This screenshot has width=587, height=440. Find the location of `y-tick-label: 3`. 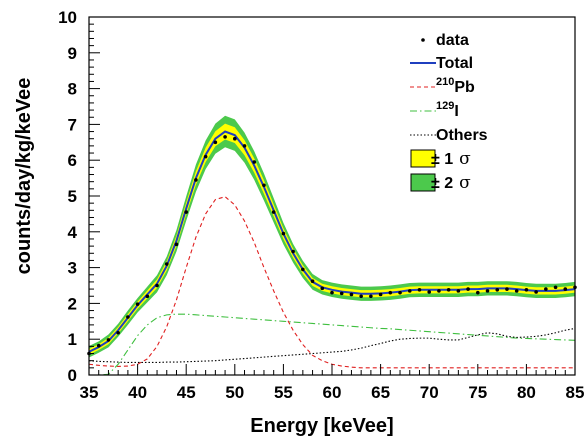

y-tick-label: 3 is located at coordinates (72, 268).